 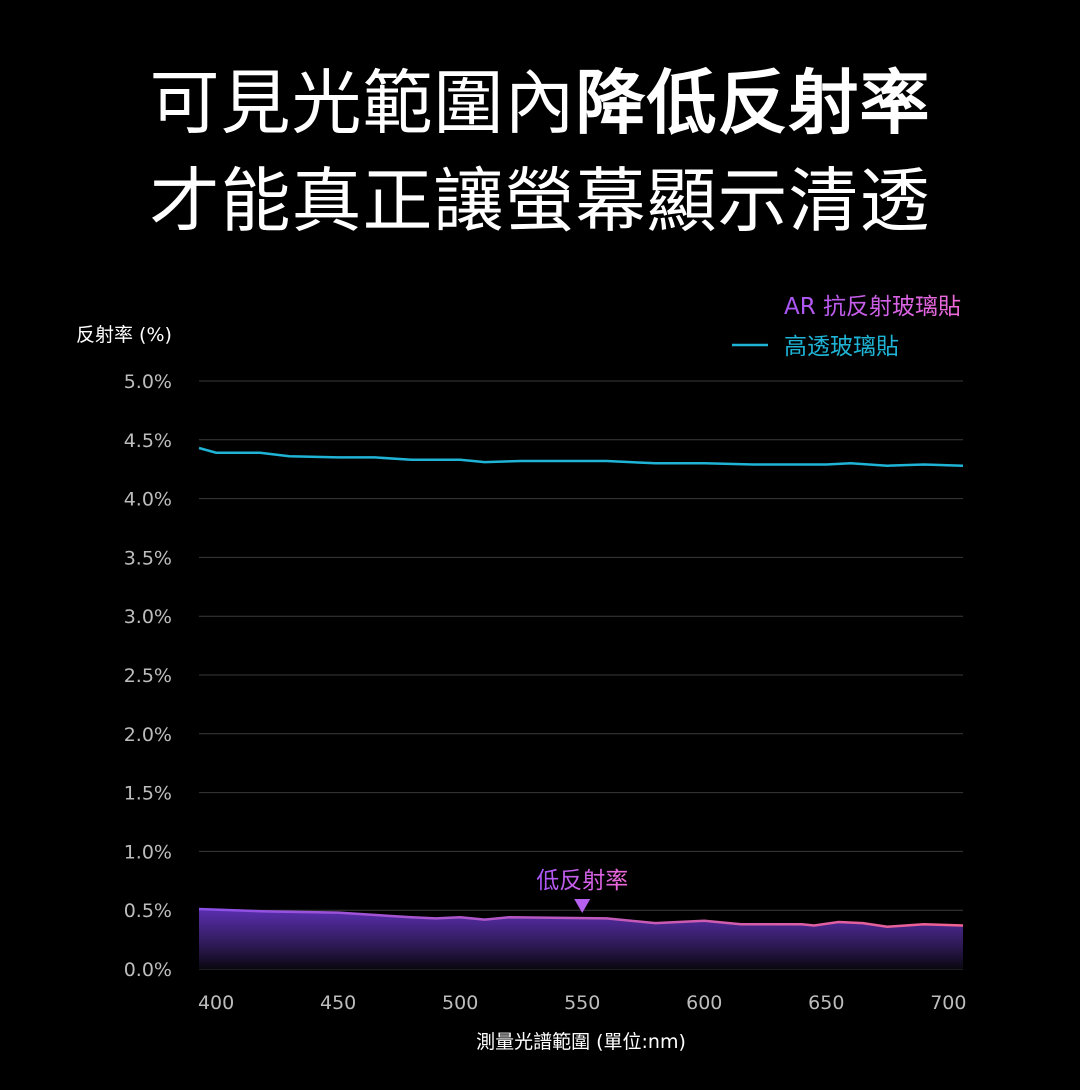 I want to click on headline-line1: 可見光範圍內降低反射率, so click(x=540, y=103).